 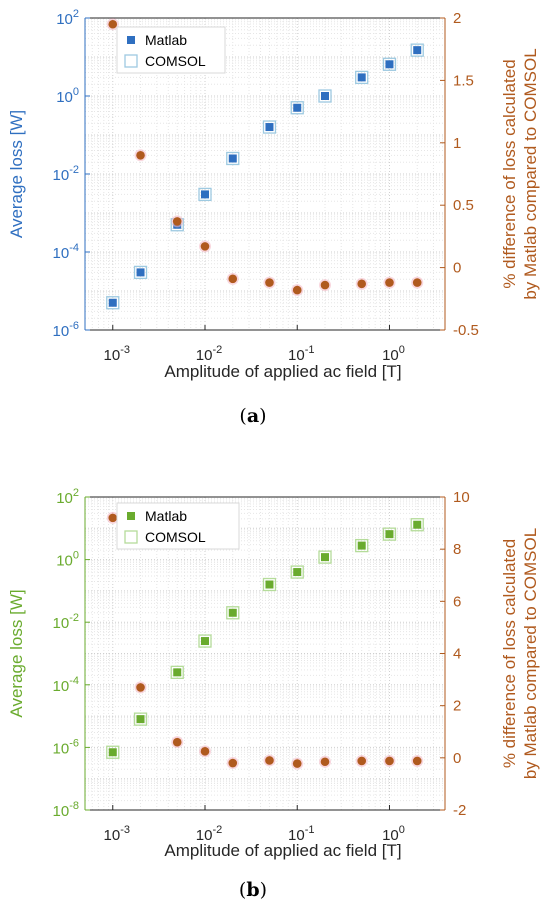 What do you see at coordinates (125, 830) in the screenshot?
I see `x-tick-label-exp: -3` at bounding box center [125, 830].